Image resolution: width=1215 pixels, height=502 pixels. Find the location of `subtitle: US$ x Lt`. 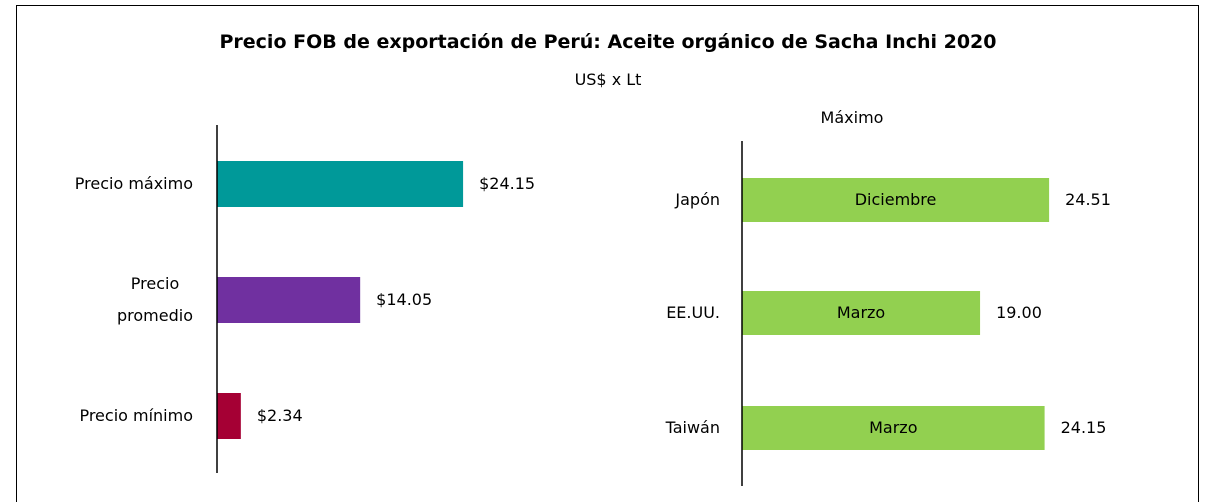

subtitle: US$ x Lt is located at coordinates (608, 79).